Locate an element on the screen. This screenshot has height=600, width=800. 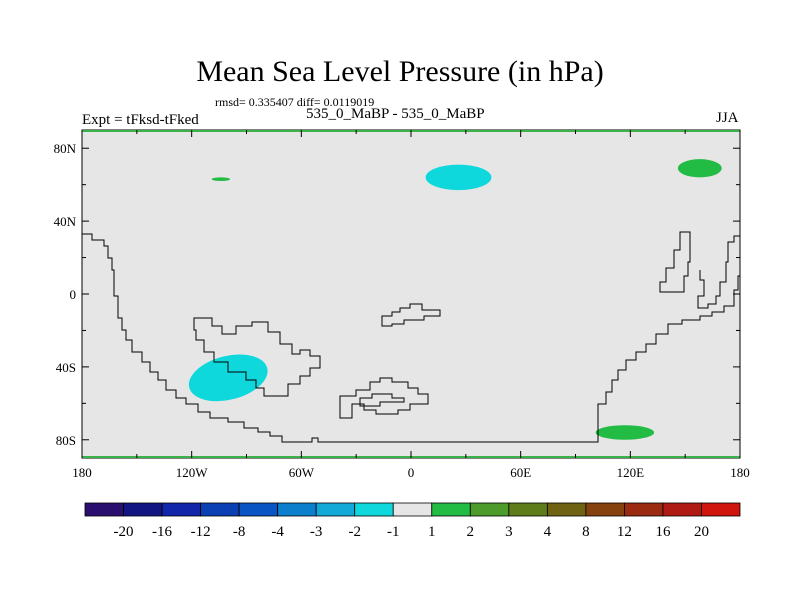
lon-tick-label: 60E is located at coordinates (520, 472).